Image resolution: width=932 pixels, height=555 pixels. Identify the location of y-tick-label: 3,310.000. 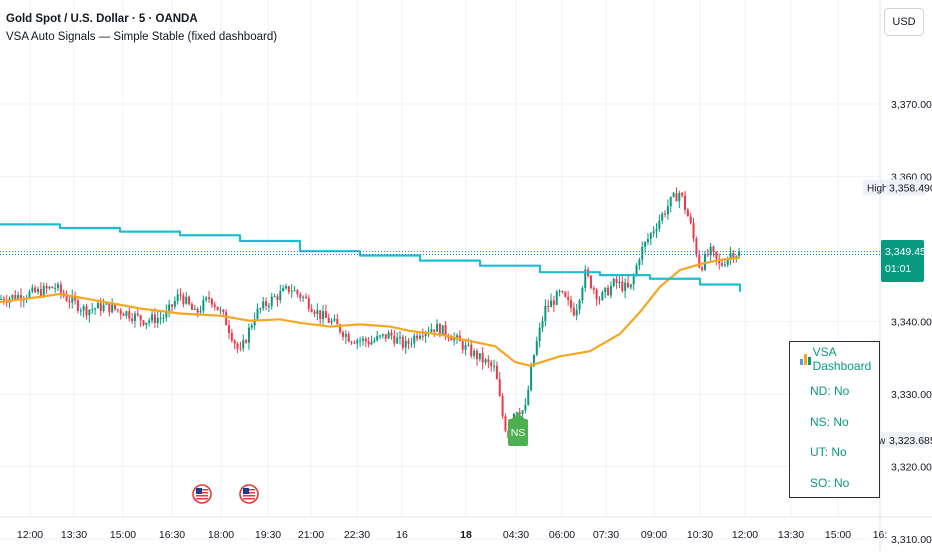
(911, 540).